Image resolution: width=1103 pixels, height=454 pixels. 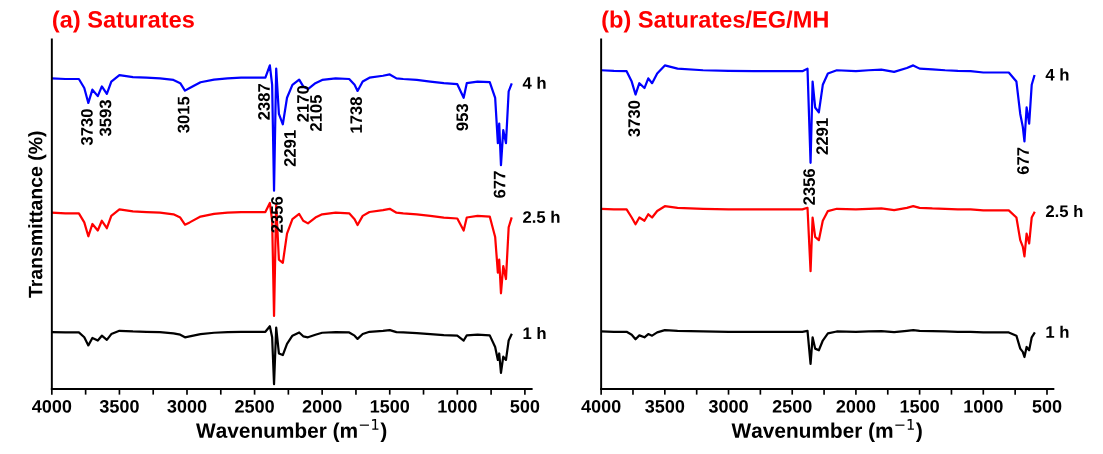 I want to click on annotation: 1738, so click(x=356, y=115).